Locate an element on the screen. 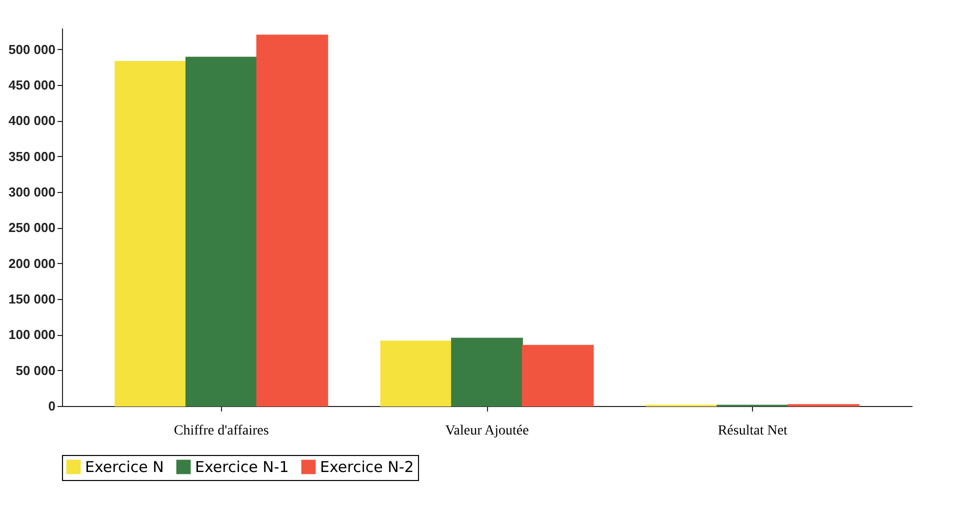 This screenshot has width=972, height=508. y-tick-label: 500 000 is located at coordinates (32, 49).